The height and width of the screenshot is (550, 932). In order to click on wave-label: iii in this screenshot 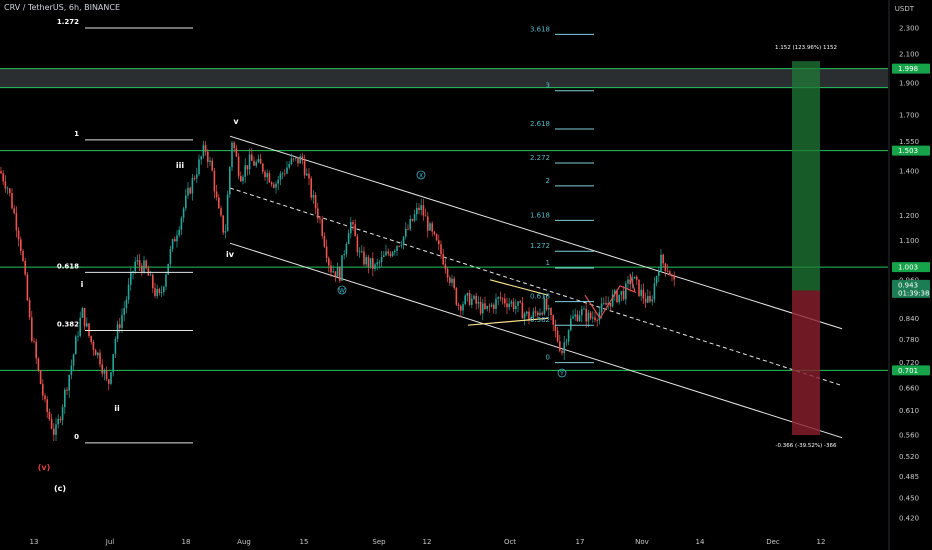, I will do `click(180, 165)`.